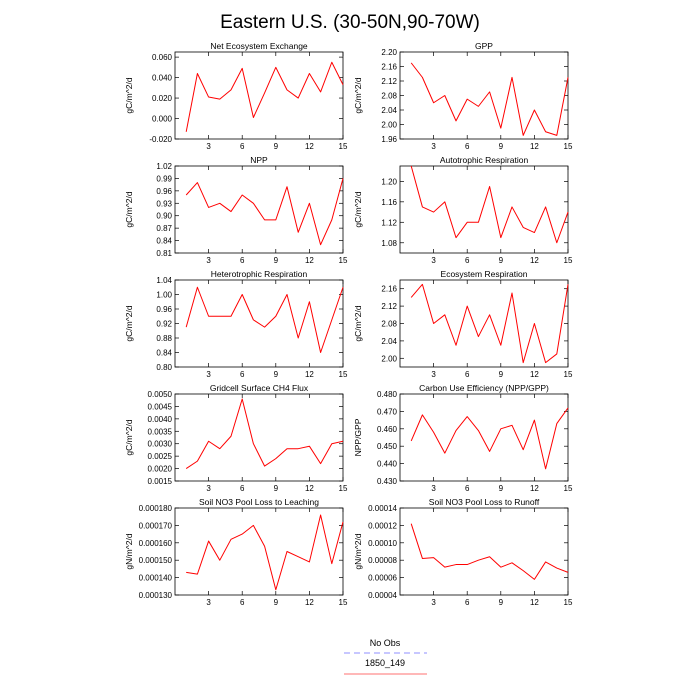 The image size is (700, 700). I want to click on y-tick-label: 2.12, so click(389, 306).